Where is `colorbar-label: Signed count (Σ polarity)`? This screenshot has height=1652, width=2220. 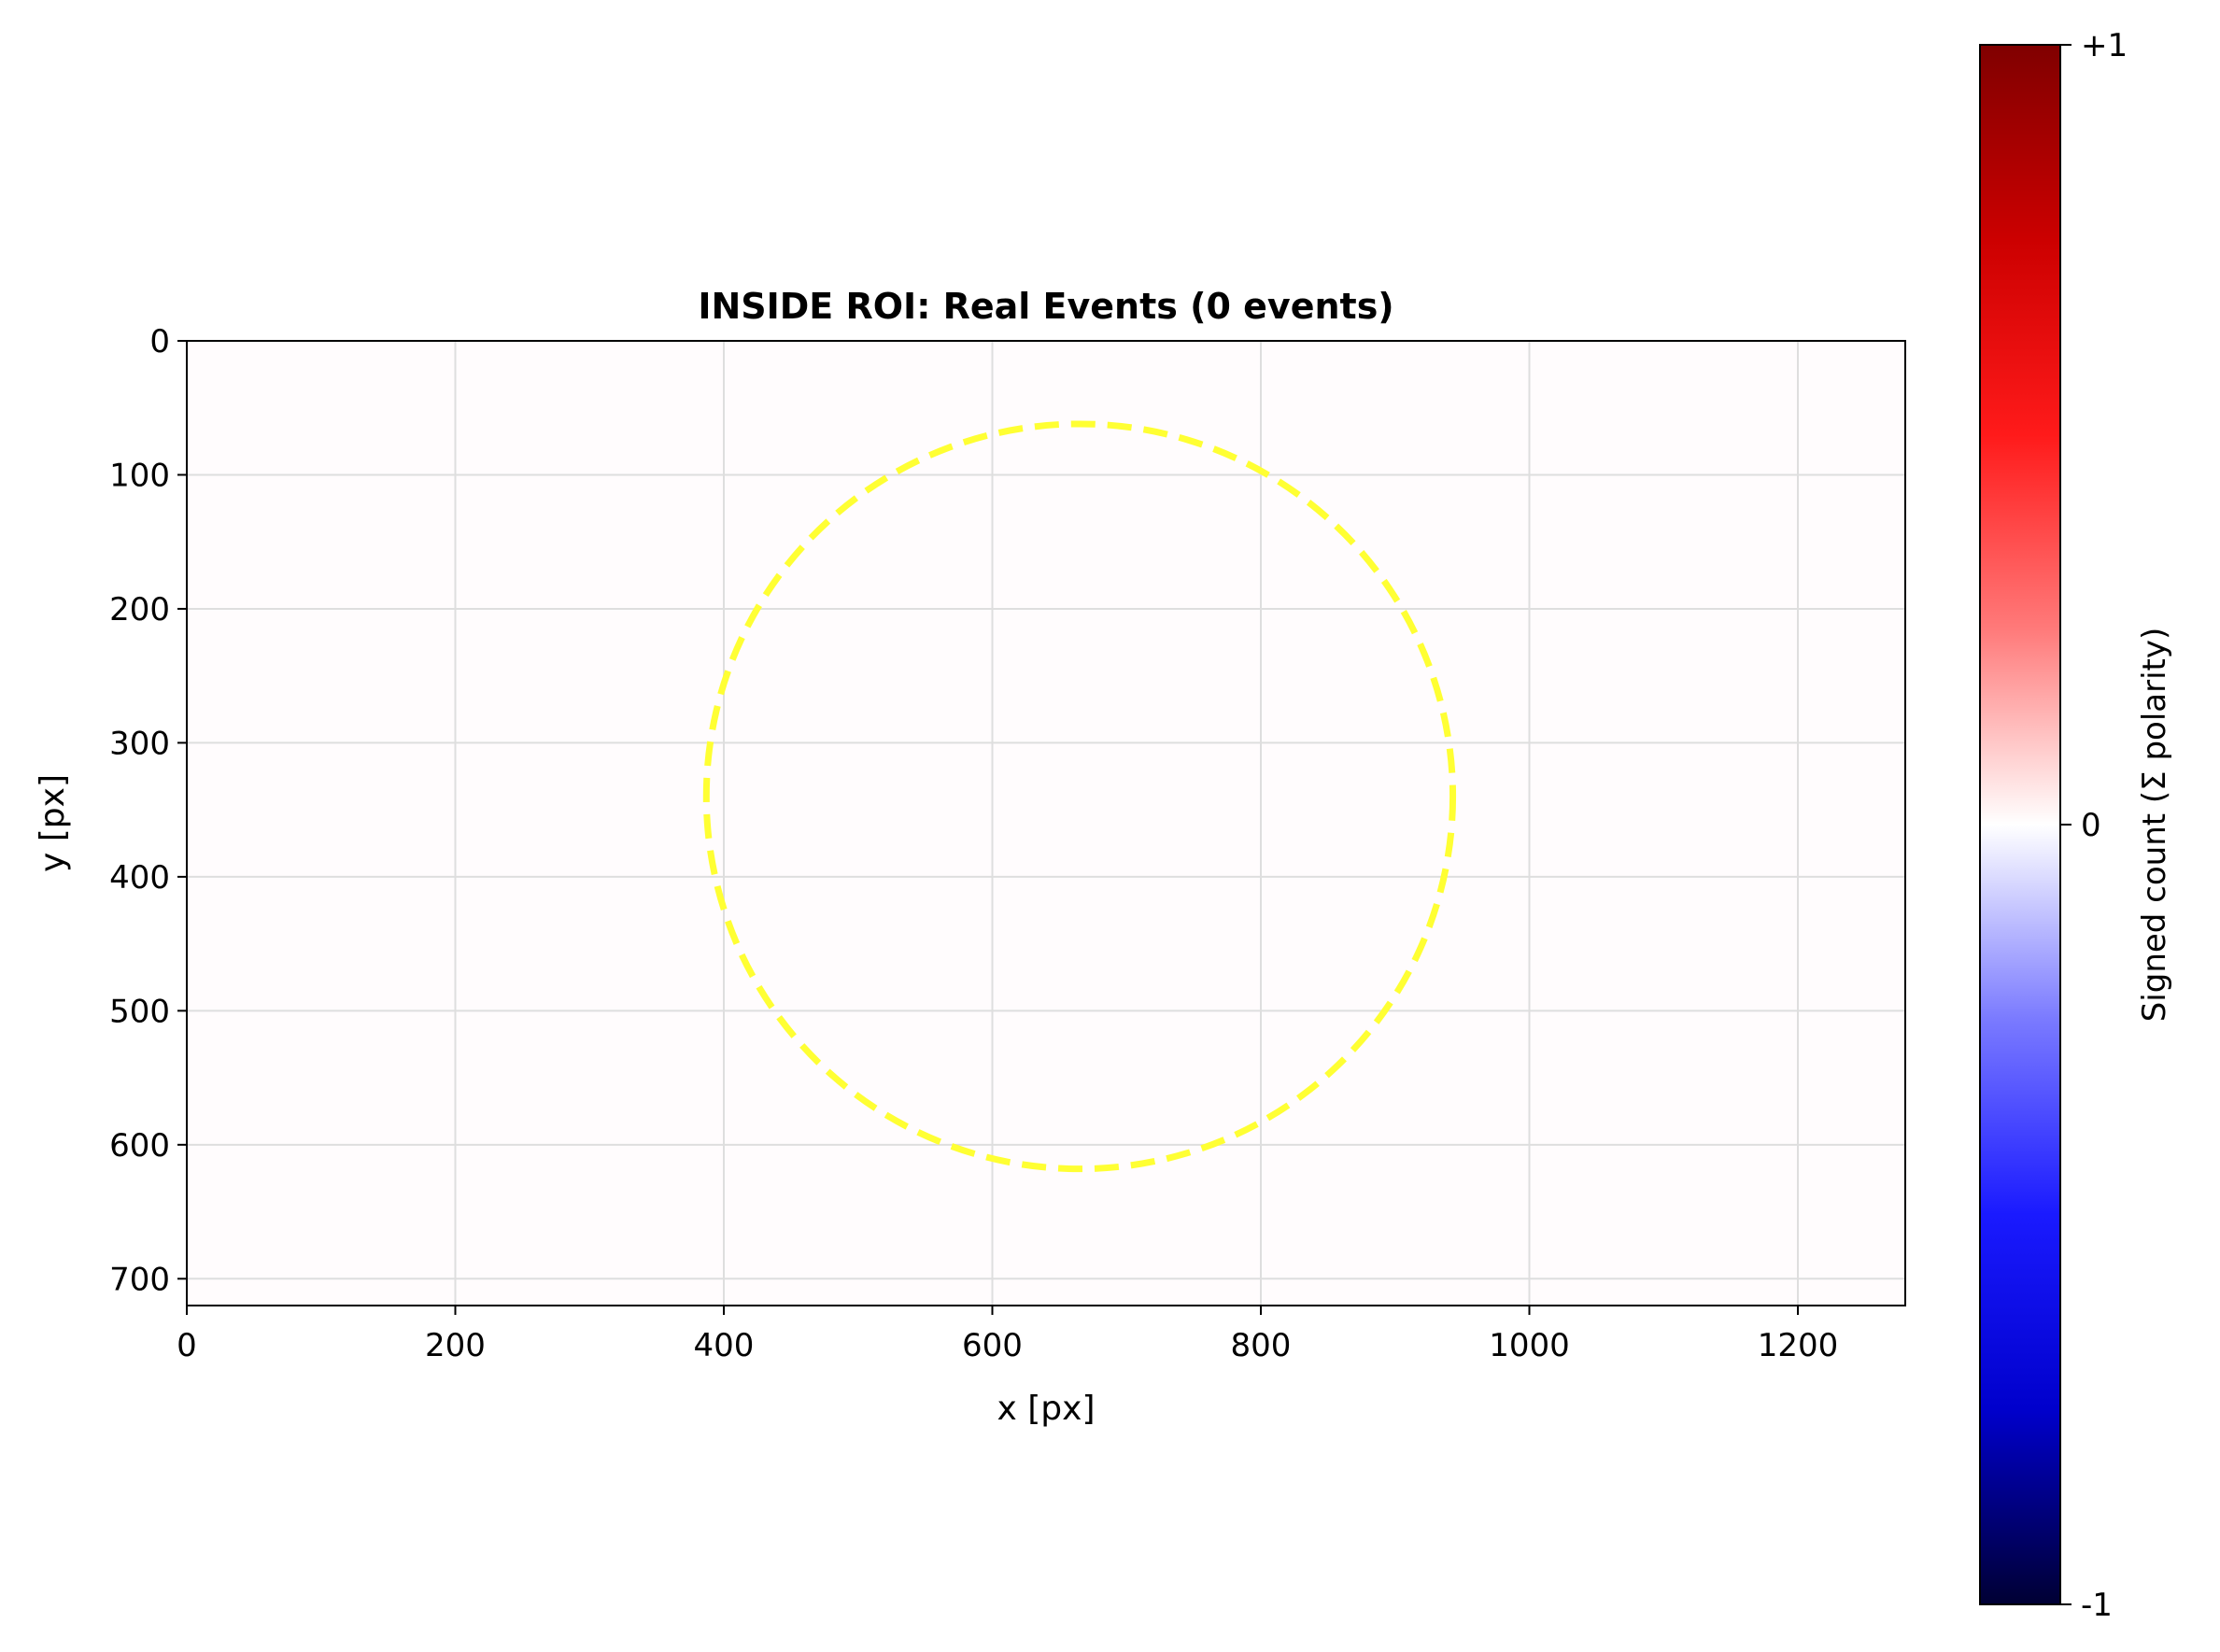 colorbar-label: Signed count (Σ polarity) is located at coordinates (2154, 825).